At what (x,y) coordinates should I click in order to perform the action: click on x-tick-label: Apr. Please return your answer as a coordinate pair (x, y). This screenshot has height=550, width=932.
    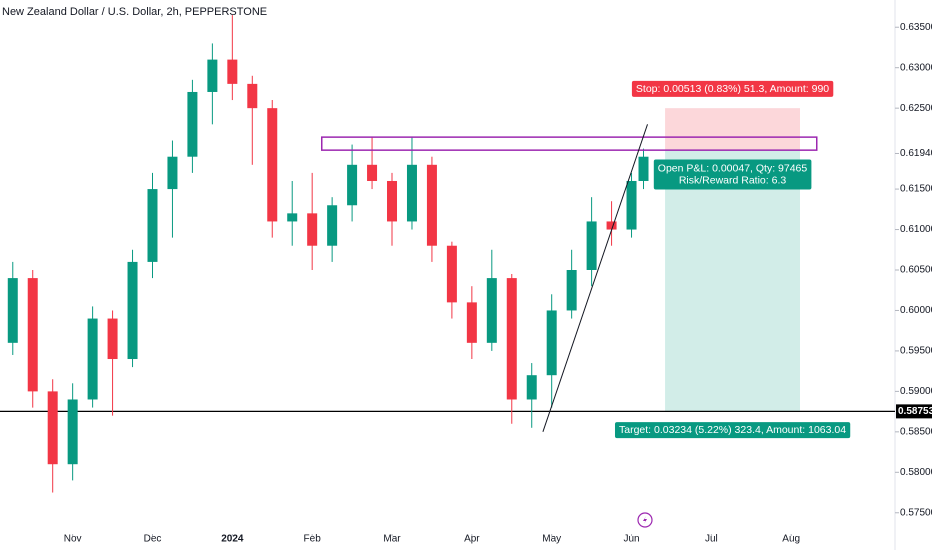
    Looking at the image, I should click on (472, 539).